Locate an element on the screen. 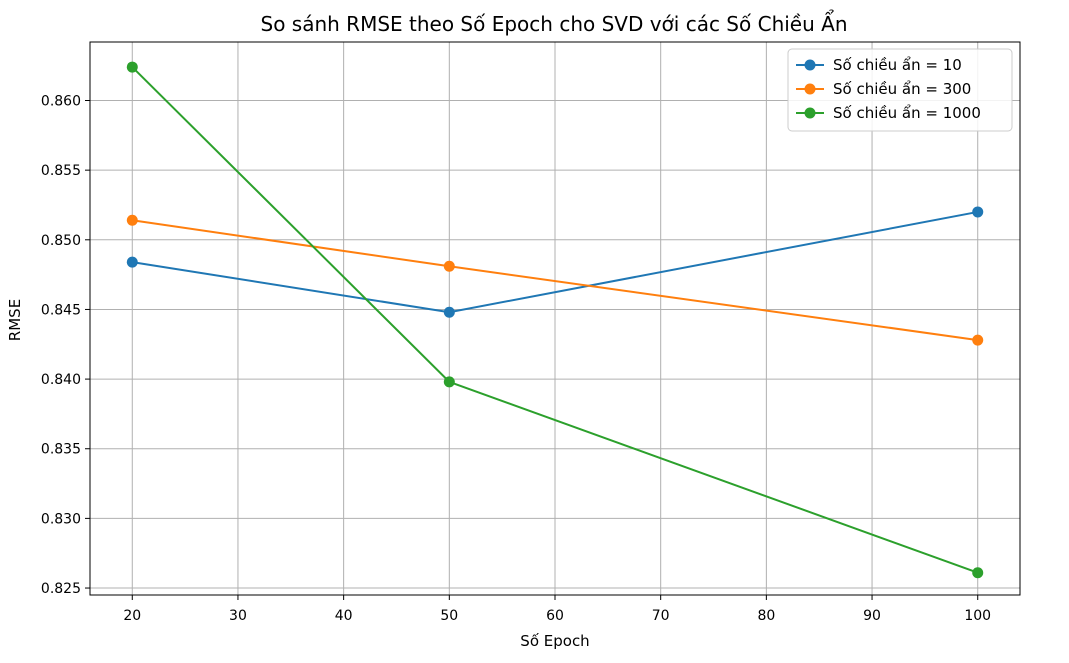 The image size is (1069, 663). y-tick-label: 0.855 is located at coordinates (61, 171).